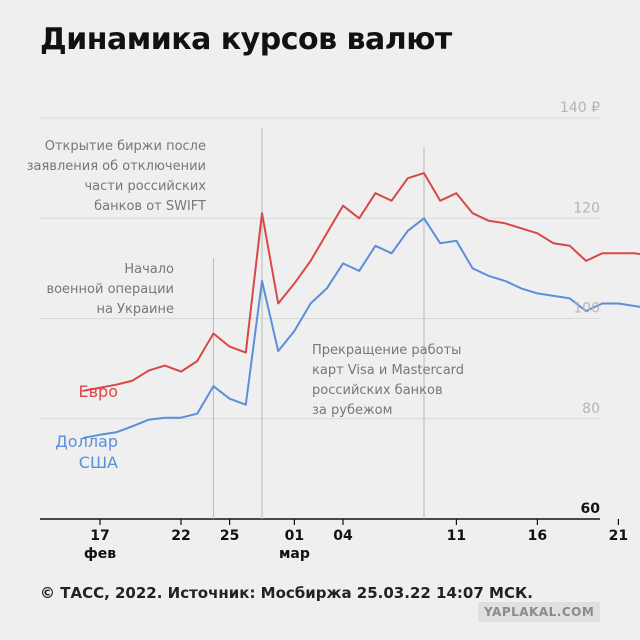  I want to click on watermark-logo: YAPLAKAL.COM, so click(539, 612).